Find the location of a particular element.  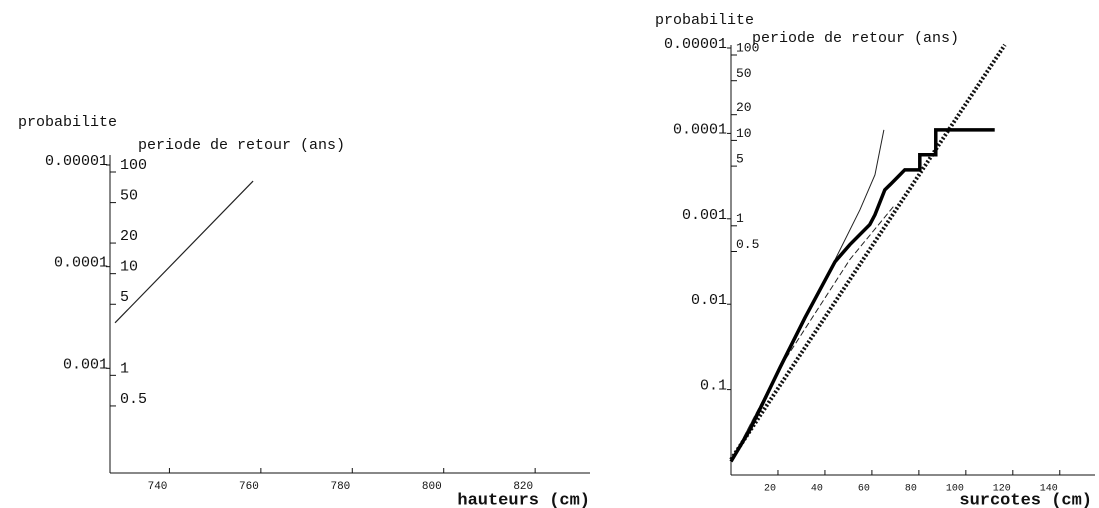

x-tick-label: 760 is located at coordinates (249, 487).